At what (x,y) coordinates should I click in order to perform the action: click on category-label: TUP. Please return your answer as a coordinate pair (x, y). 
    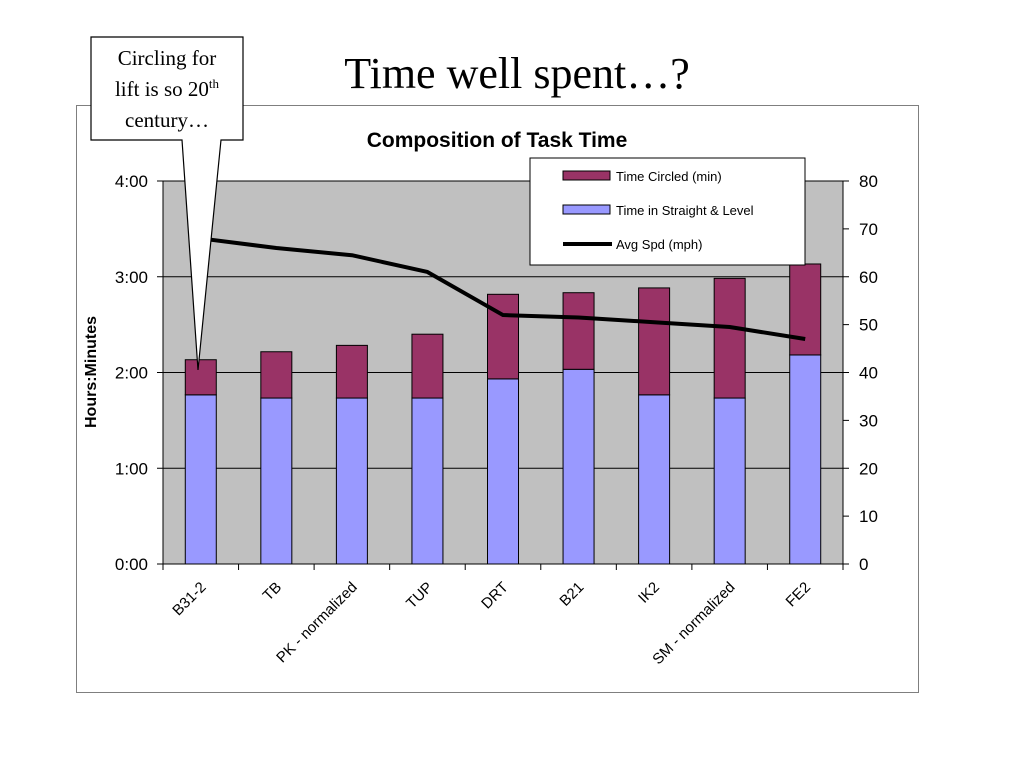
    Looking at the image, I should click on (419, 595).